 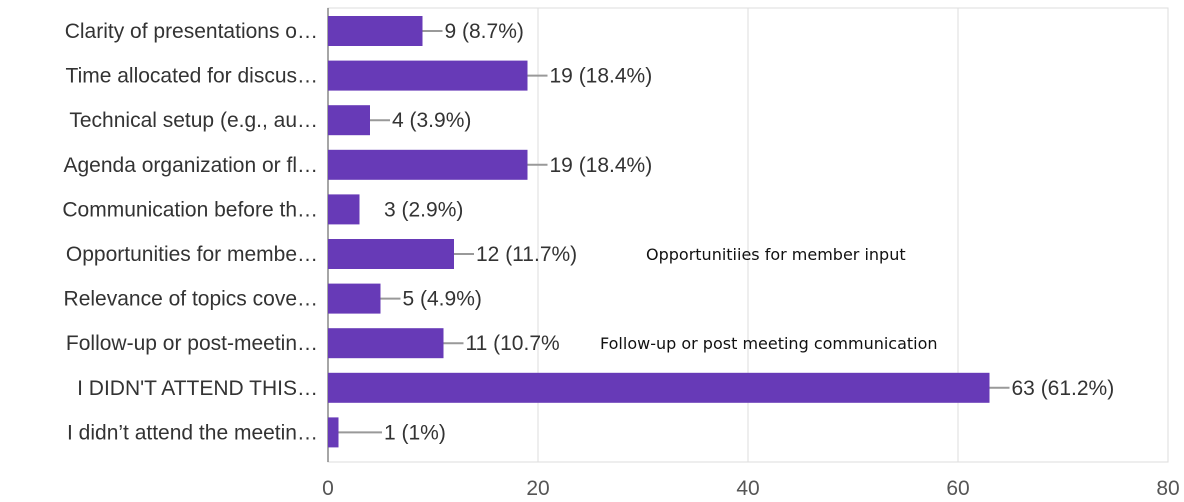 I want to click on data-label: 12 (11.7%), so click(x=526, y=254).